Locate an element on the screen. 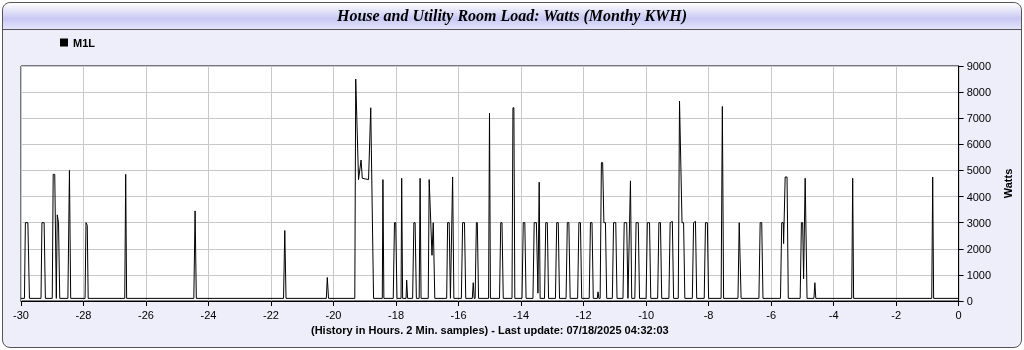 Image resolution: width=1024 pixels, height=350 pixels. y-tick-label: 1000 is located at coordinates (979, 274).